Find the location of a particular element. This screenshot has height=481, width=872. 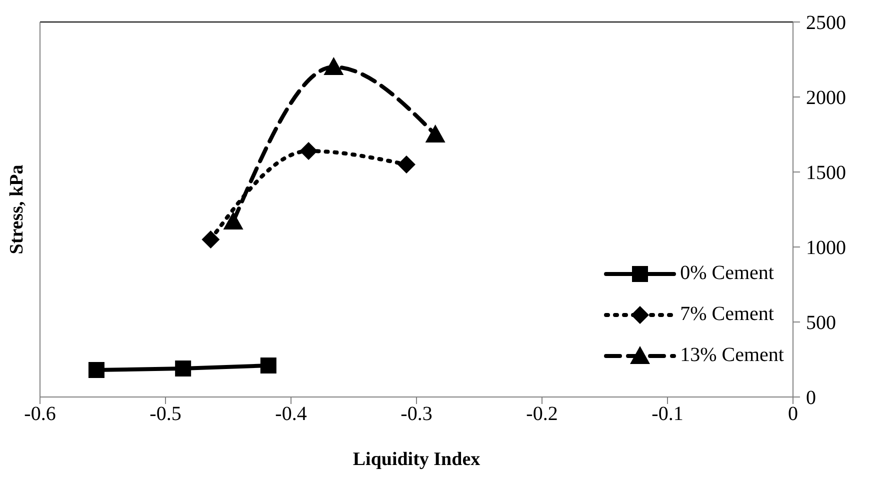

x-tick-label: -0.5 is located at coordinates (166, 414).